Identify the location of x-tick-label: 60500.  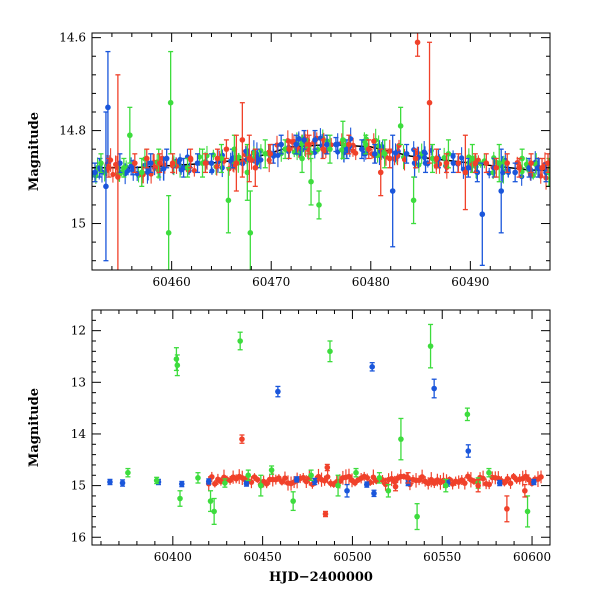
(352, 557).